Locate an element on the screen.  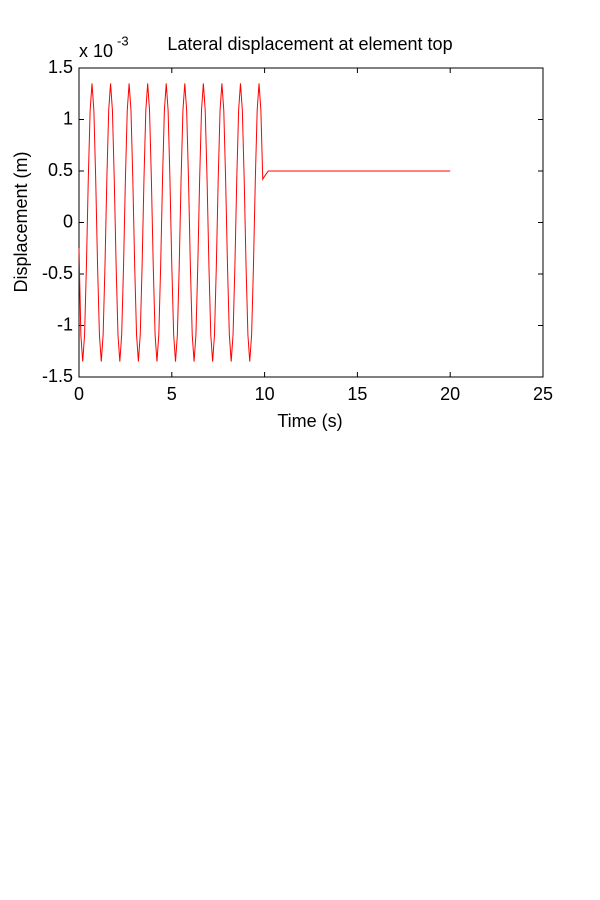
axis-multiplier: x 10 is located at coordinates (96, 51).